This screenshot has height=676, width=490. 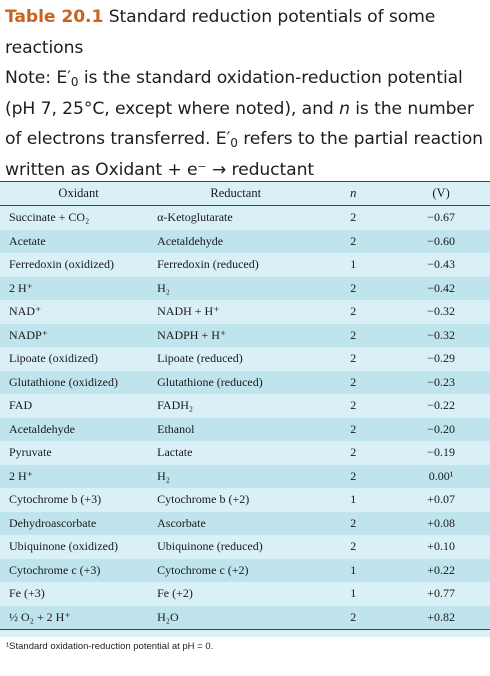 I want to click on cell-oxidant: Fe (+3), so click(x=27, y=593).